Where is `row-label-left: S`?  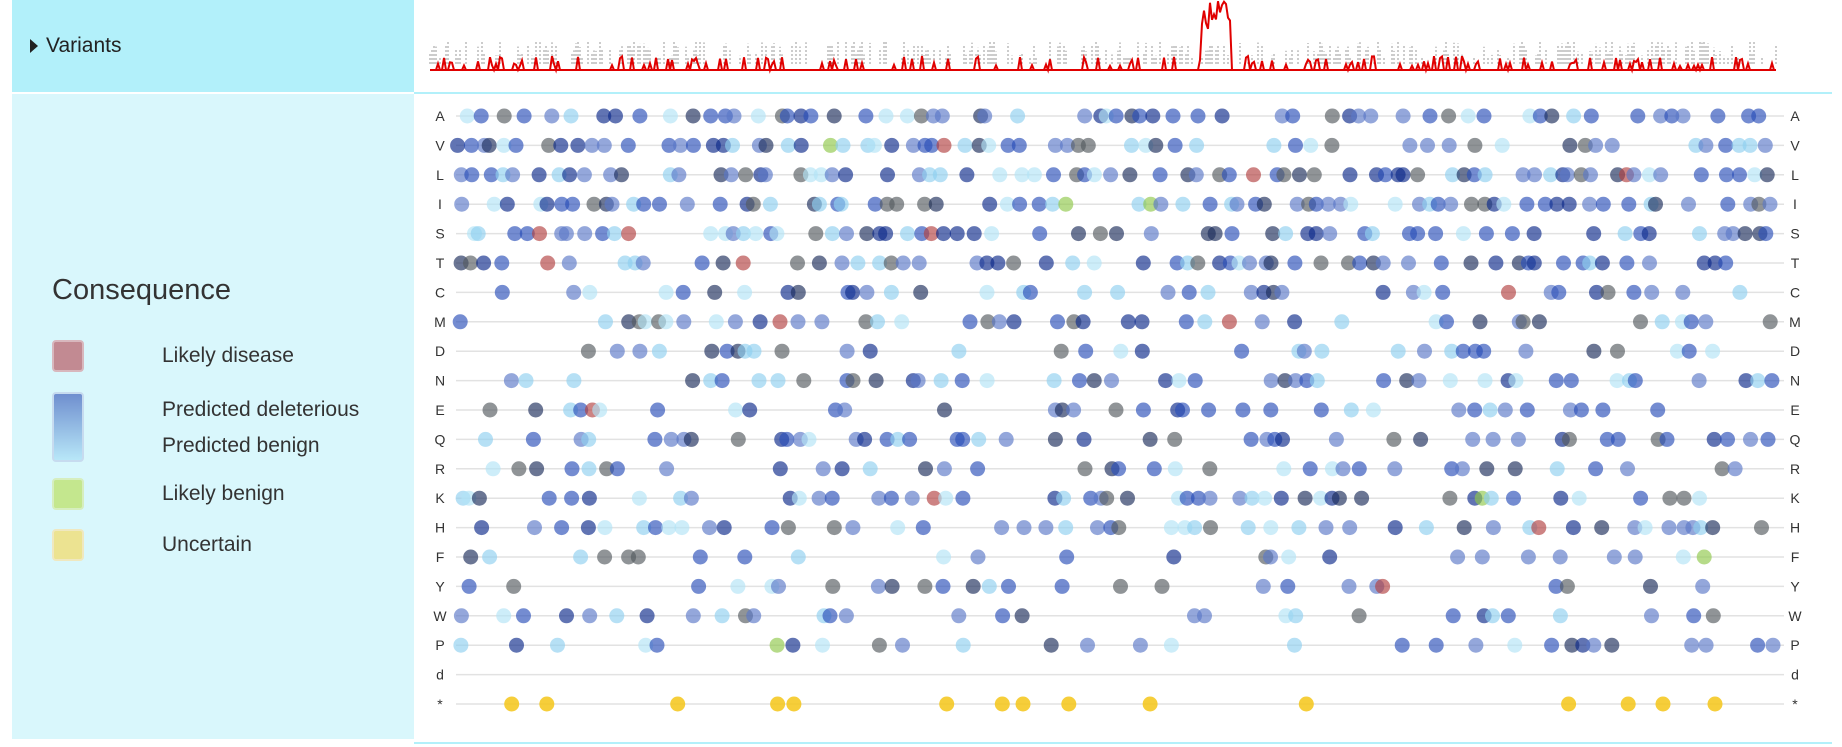
row-label-left: S is located at coordinates (439, 234).